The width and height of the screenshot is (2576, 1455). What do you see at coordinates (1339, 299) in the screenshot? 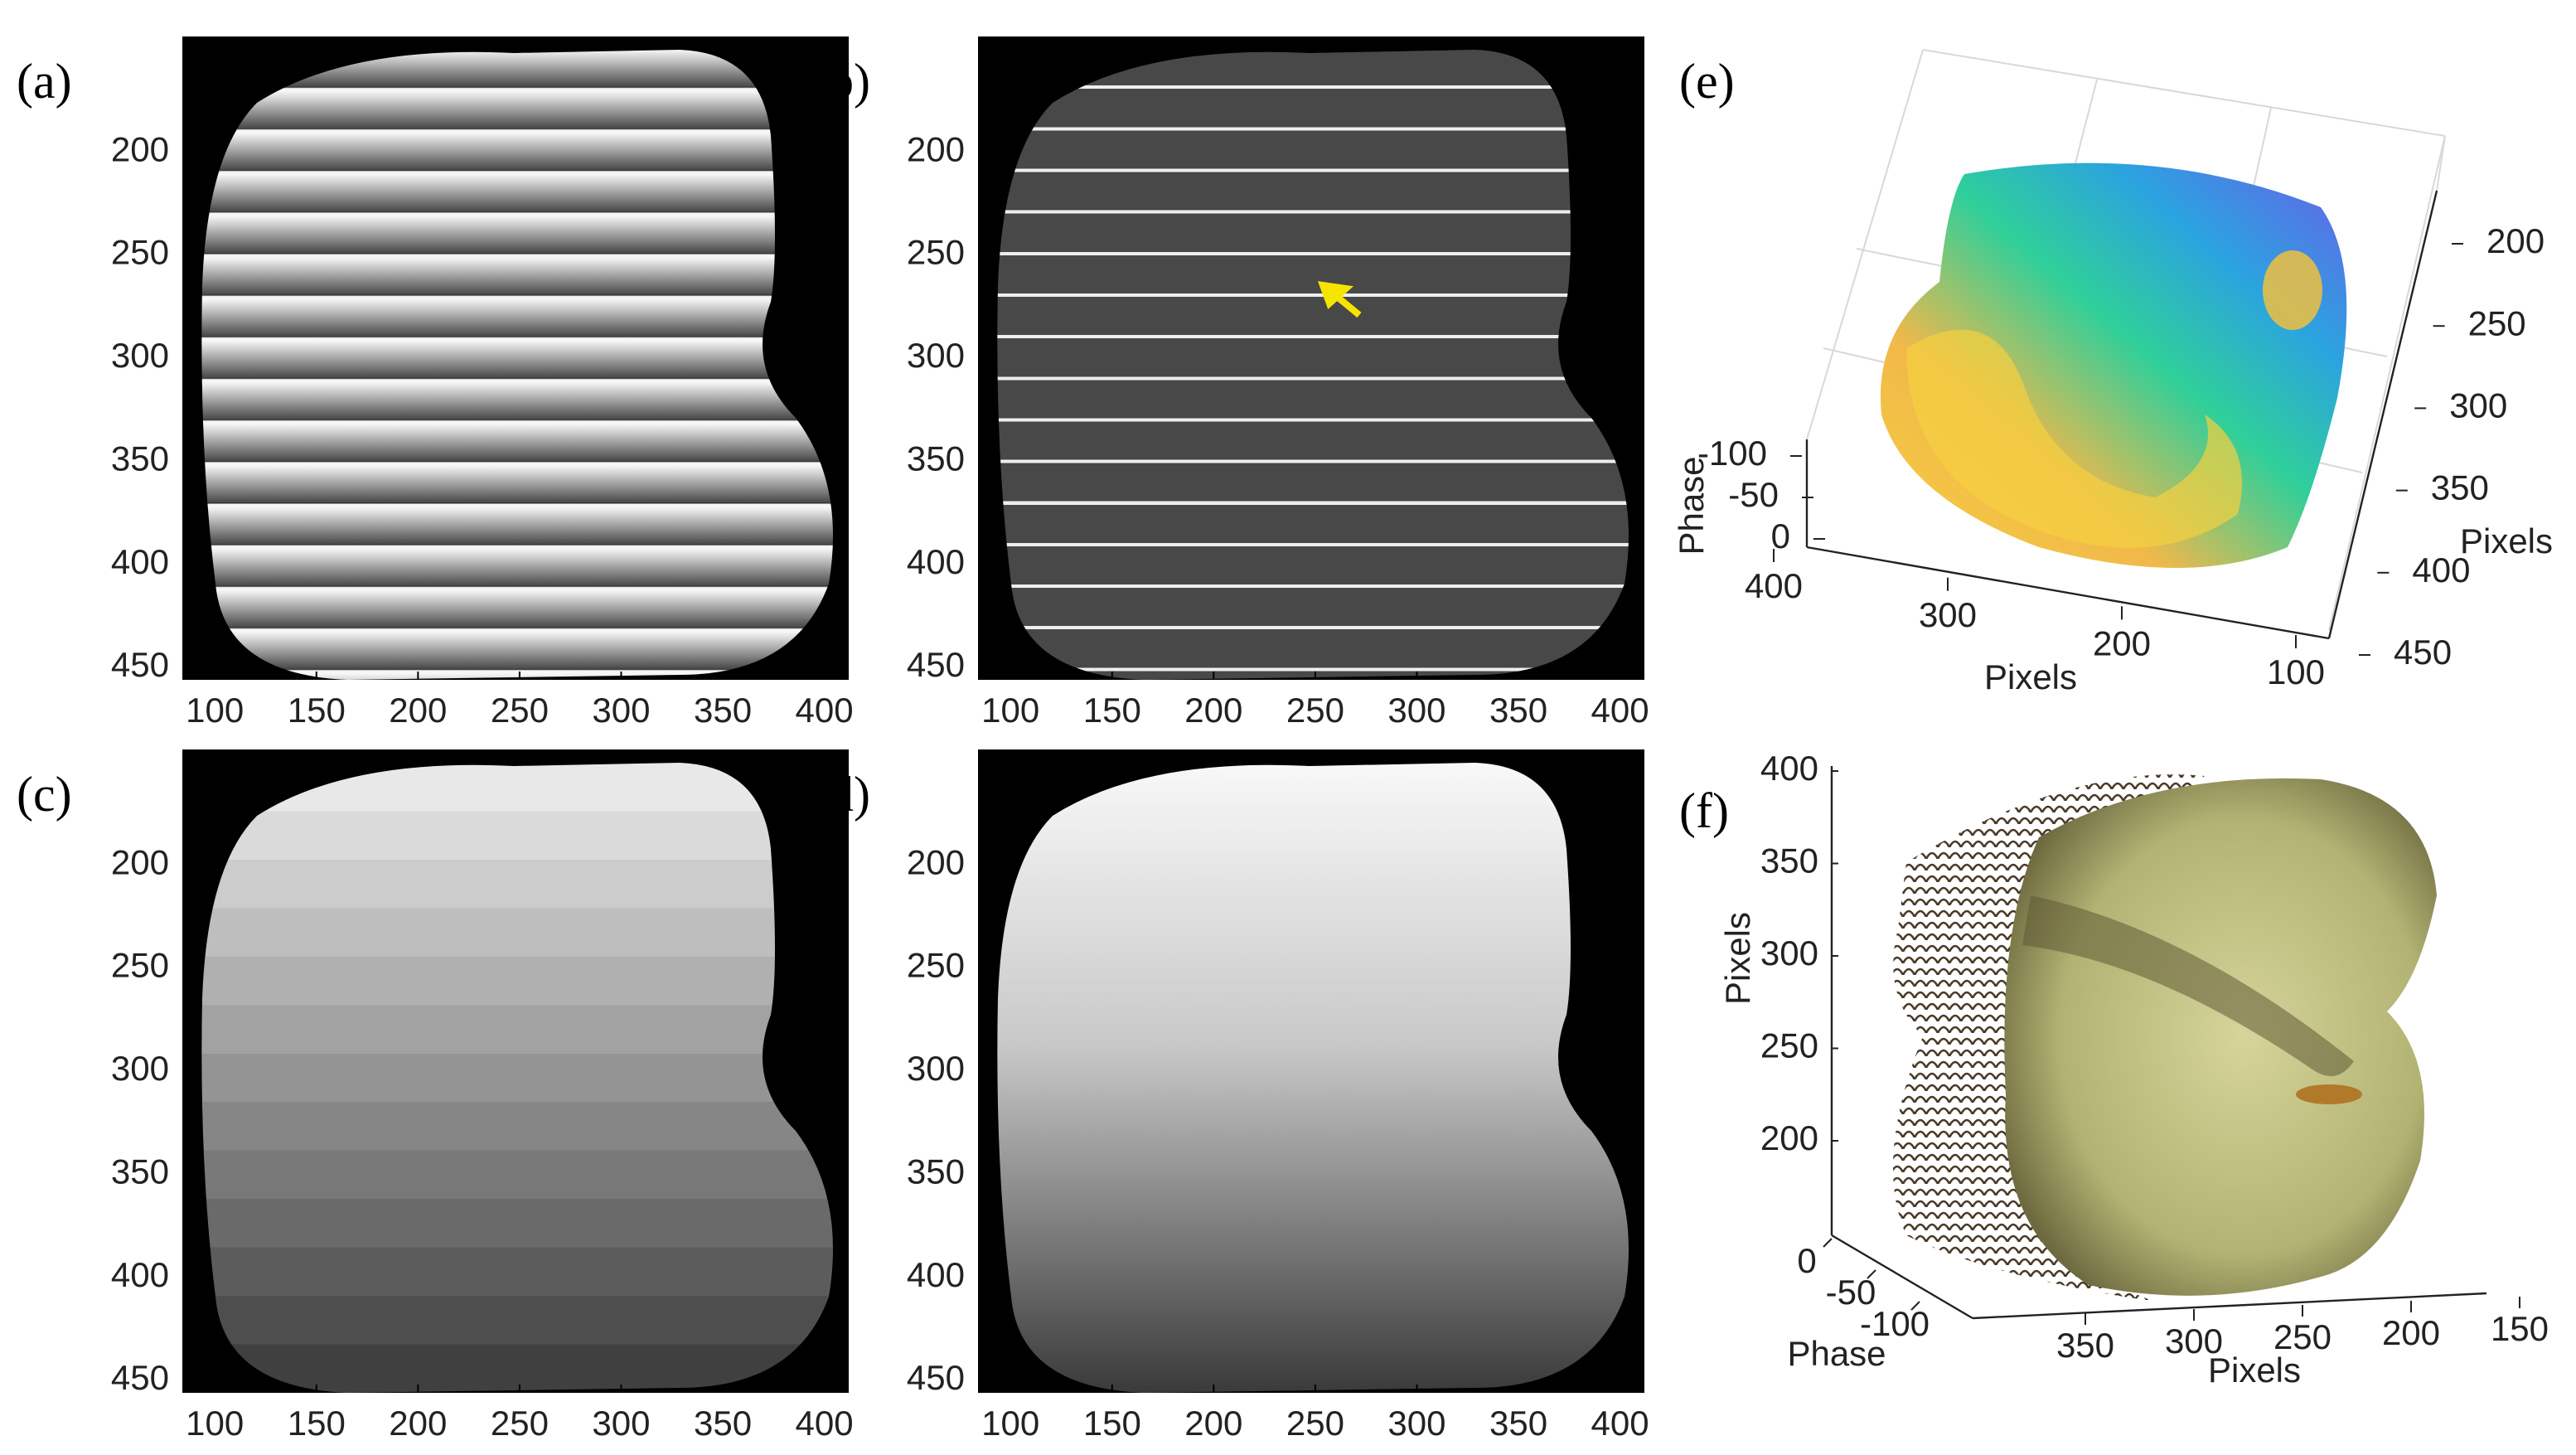
I see `arrow` at bounding box center [1339, 299].